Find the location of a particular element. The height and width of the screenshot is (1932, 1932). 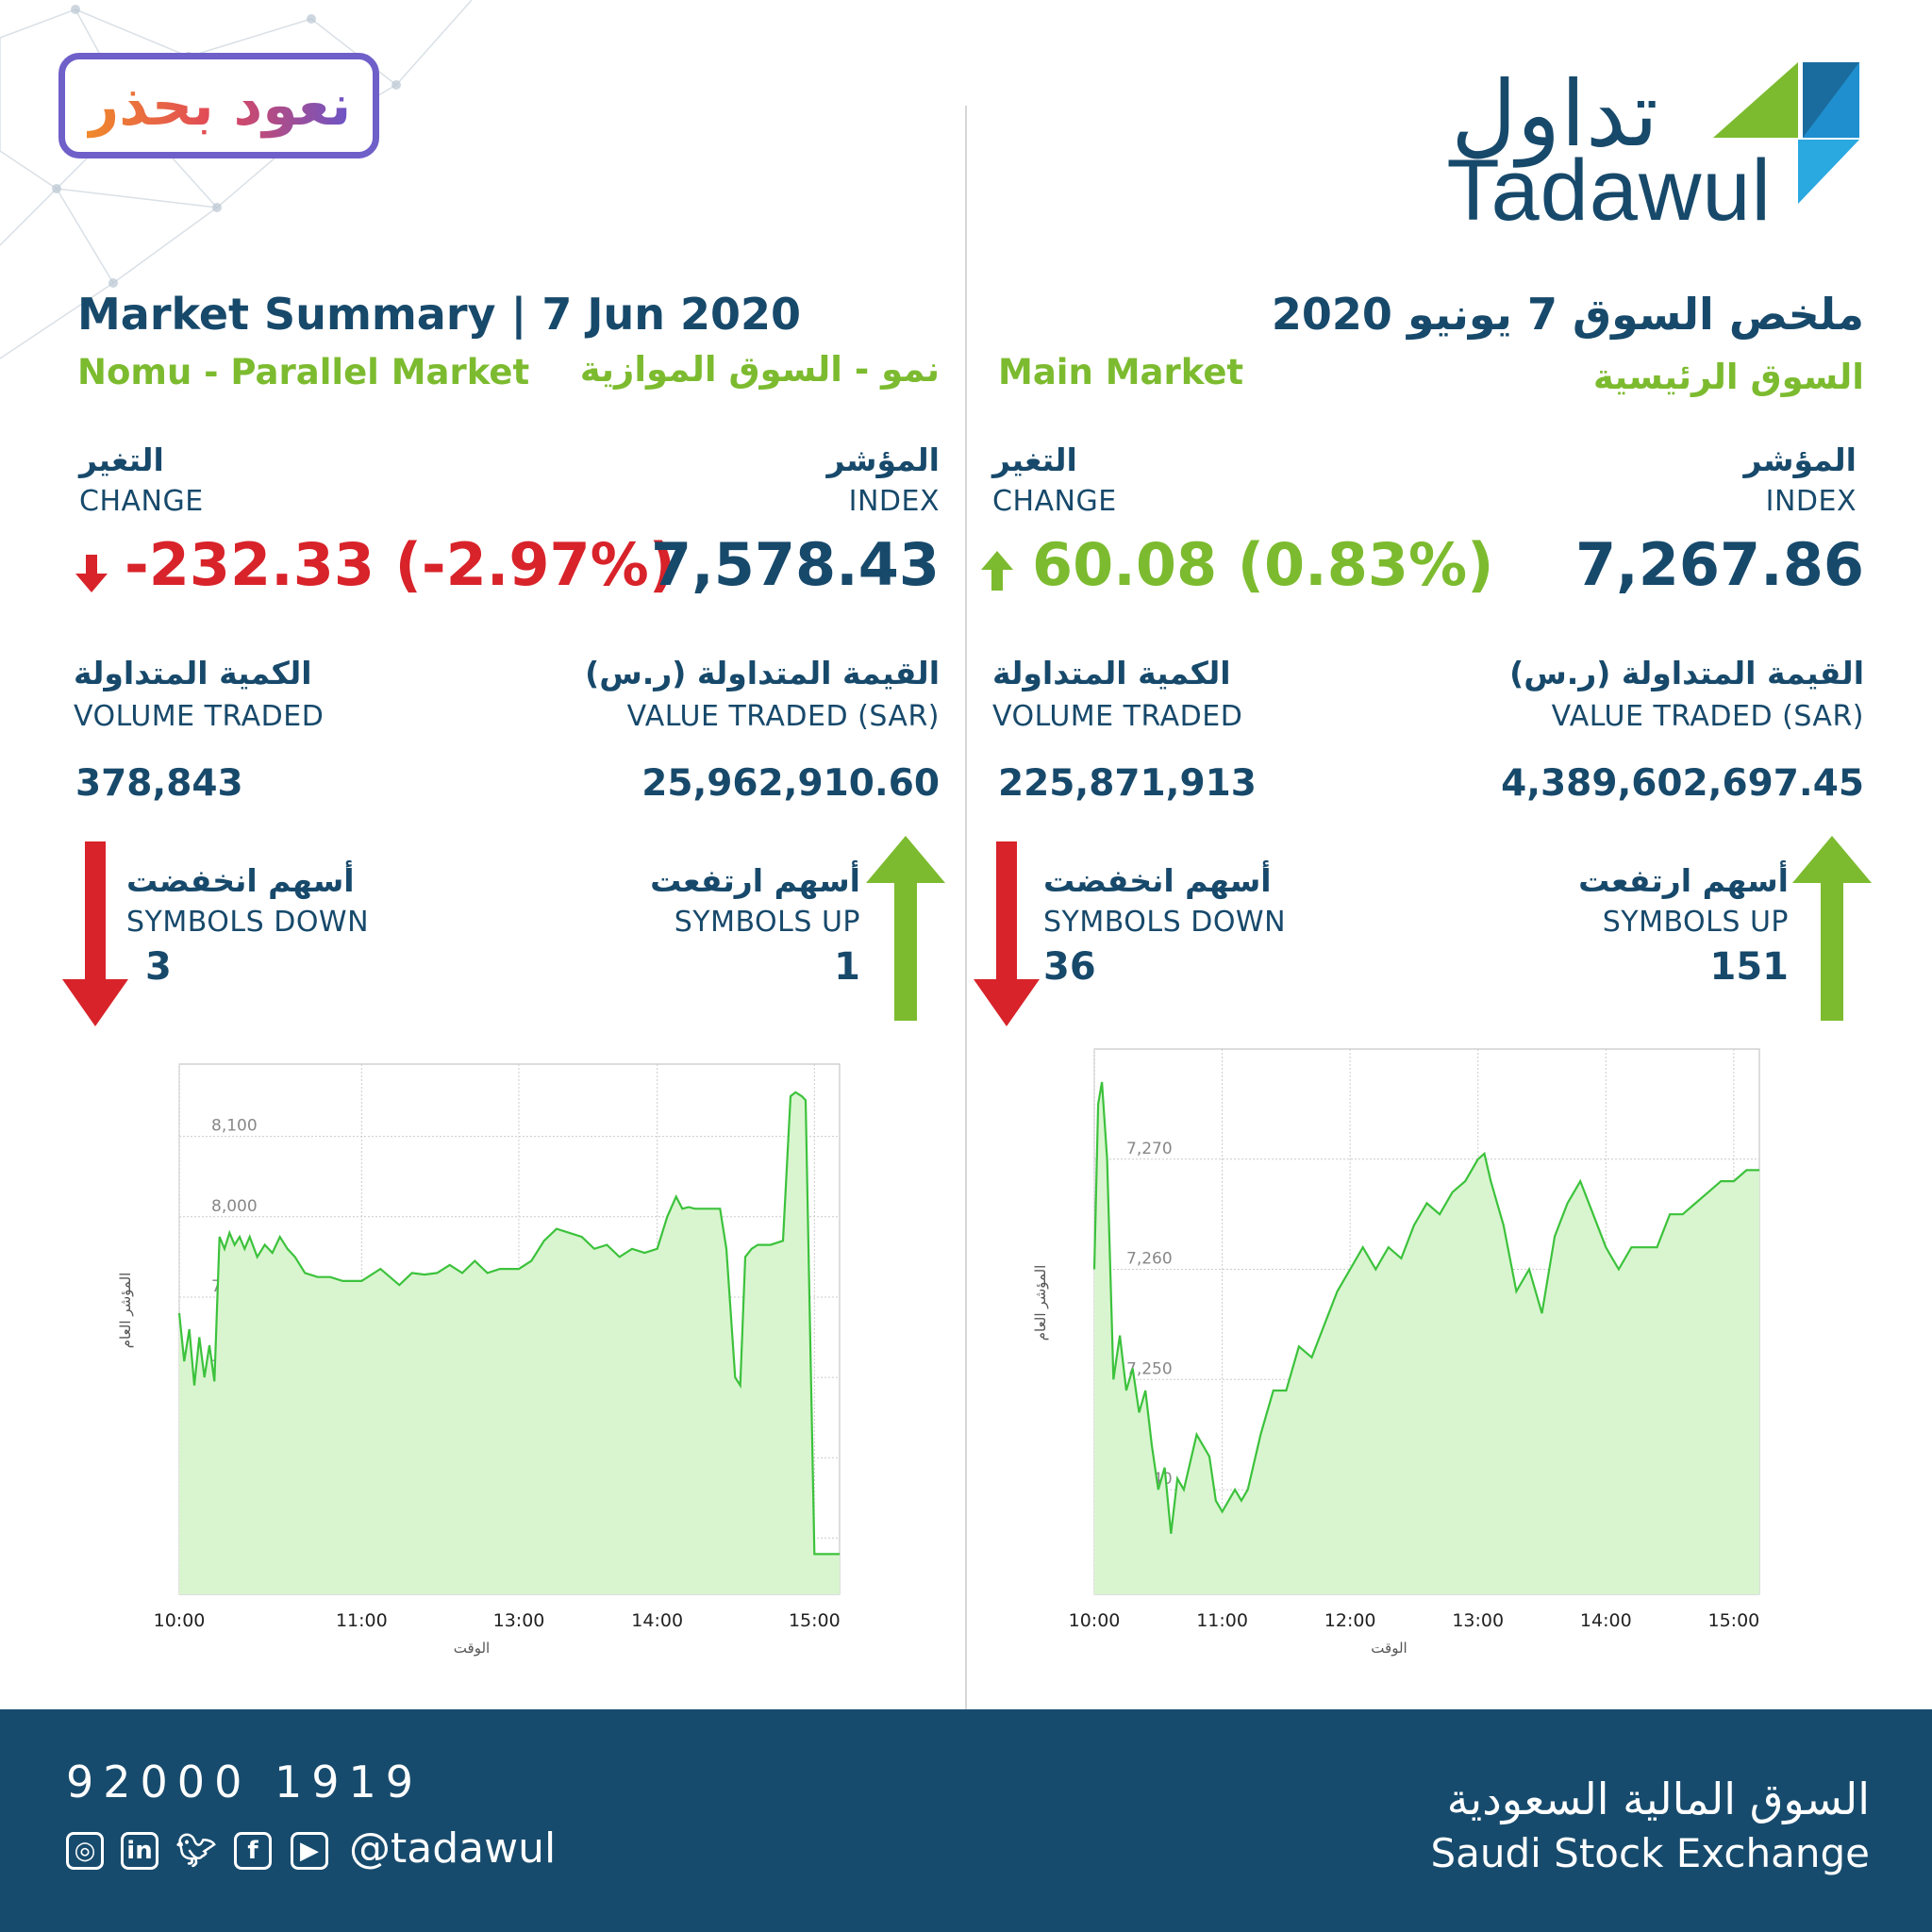

exchange-name-en: Saudi Stock Exchange is located at coordinates (1650, 1853).